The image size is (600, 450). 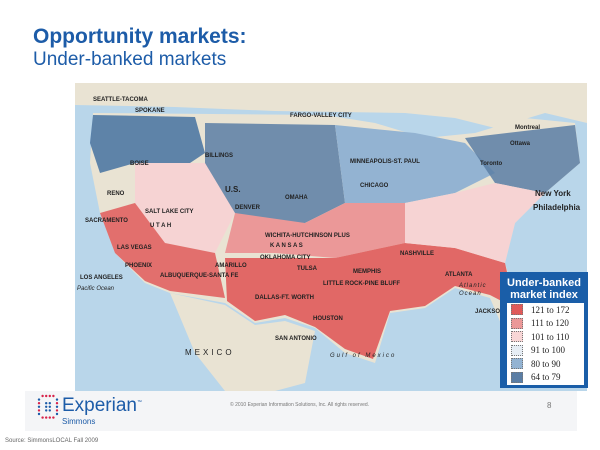 What do you see at coordinates (544, 289) in the screenshot?
I see `legend-title: Under-banked market index` at bounding box center [544, 289].